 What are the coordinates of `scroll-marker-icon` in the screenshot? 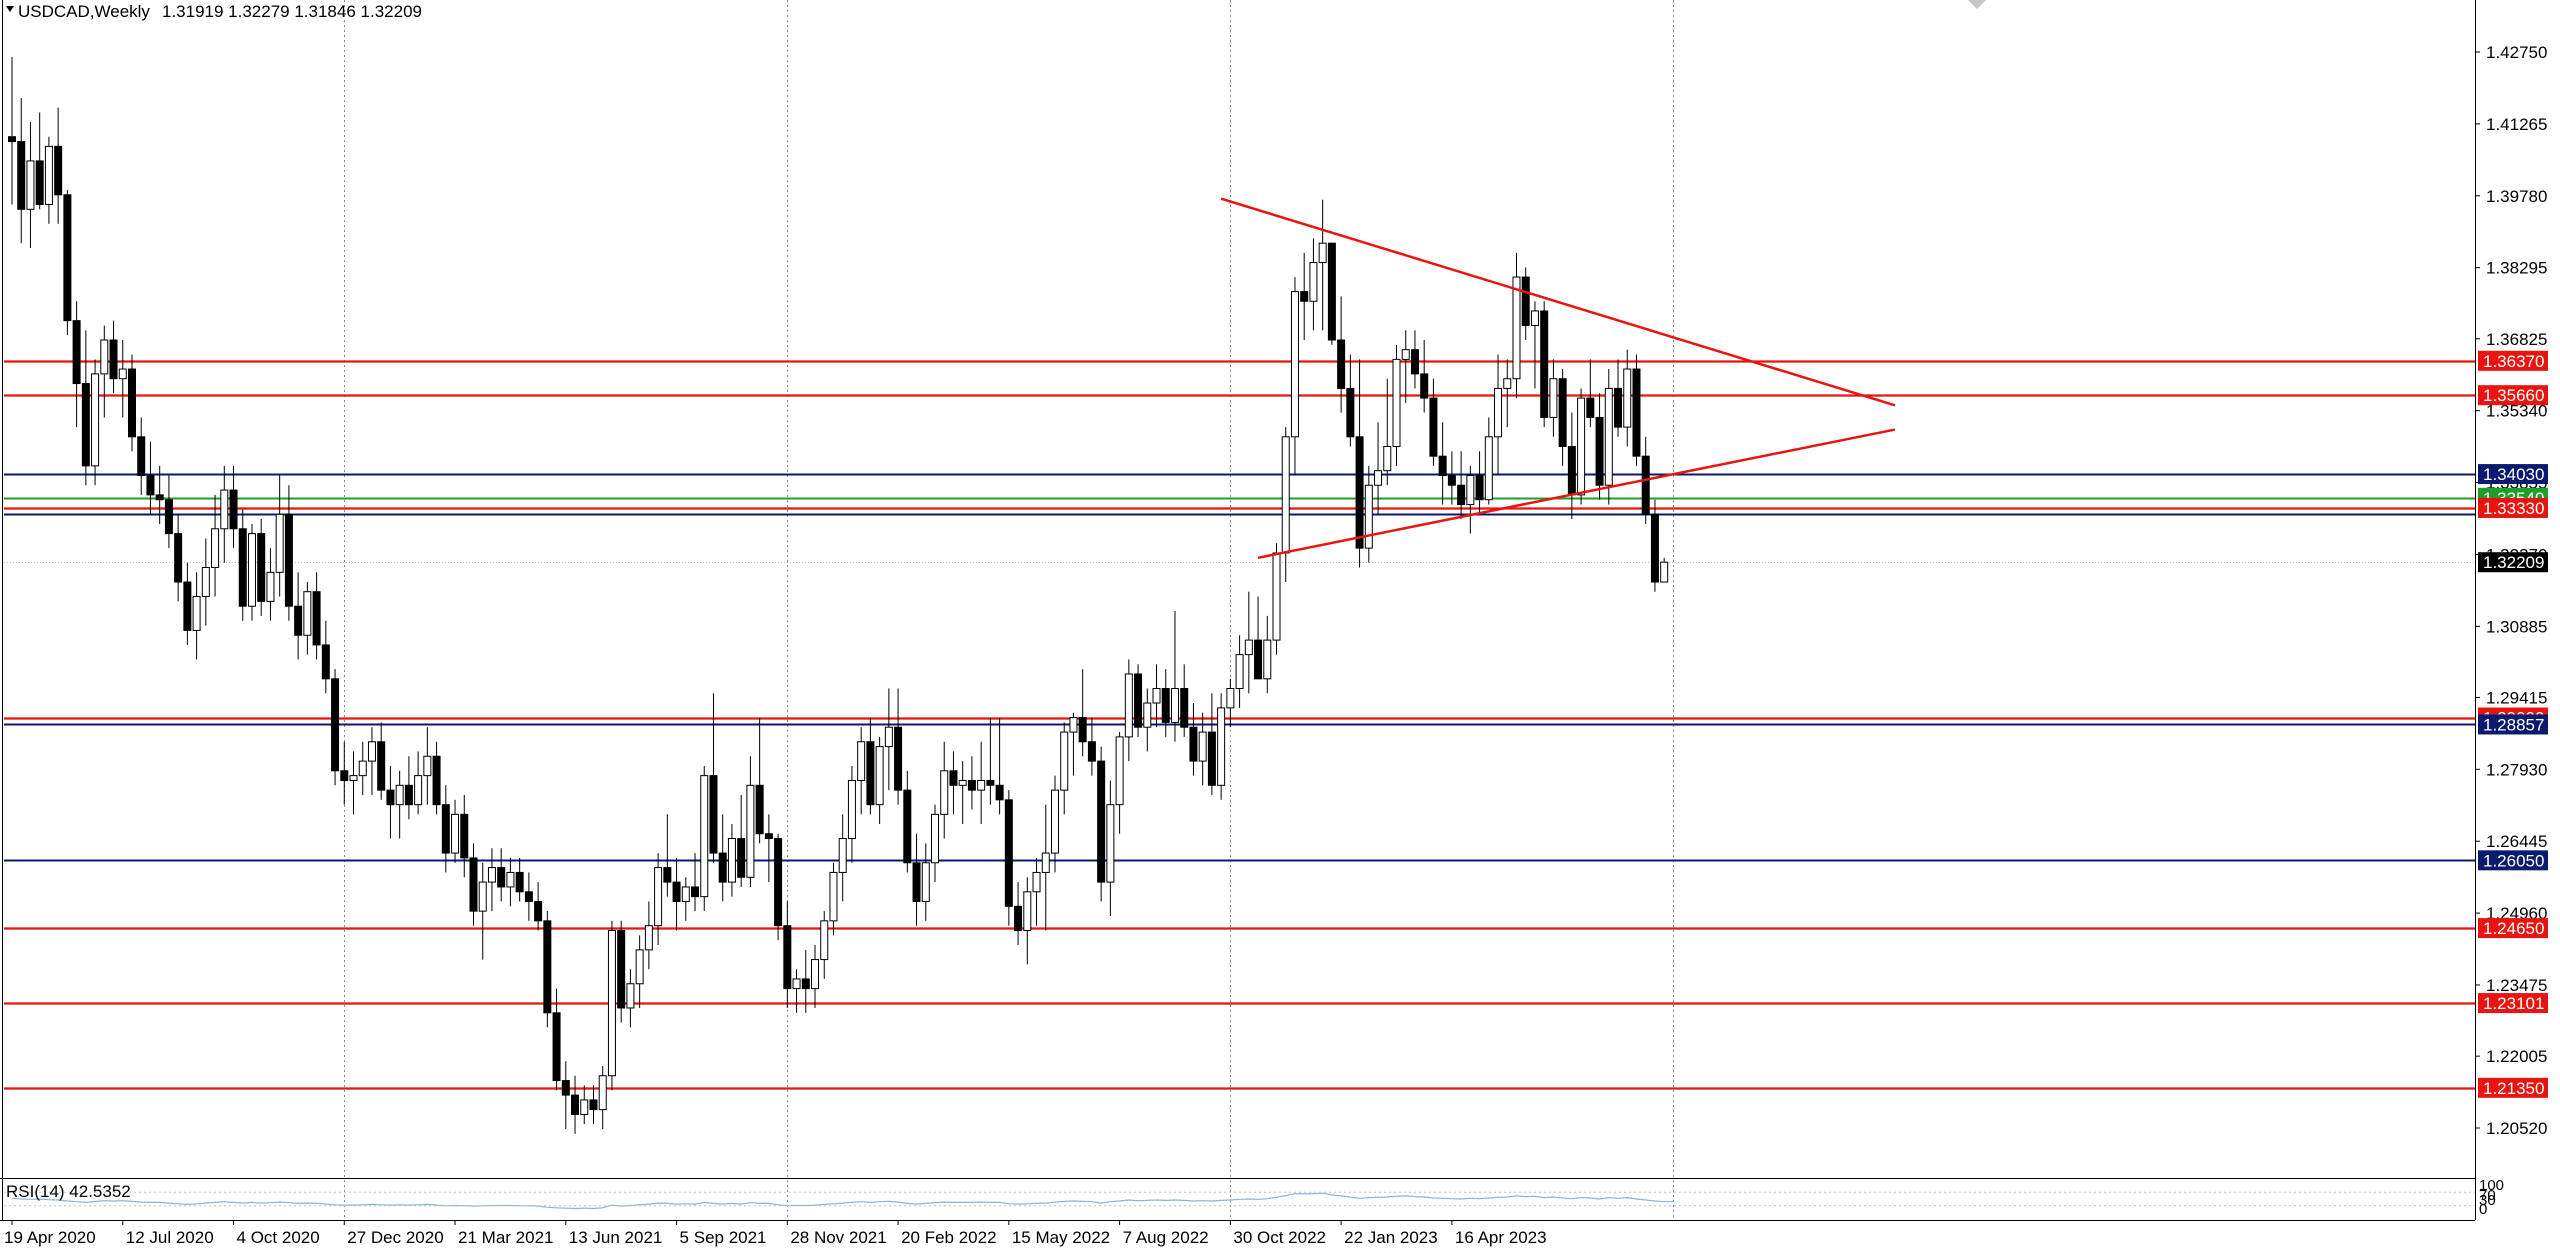 It's located at (1977, 4).